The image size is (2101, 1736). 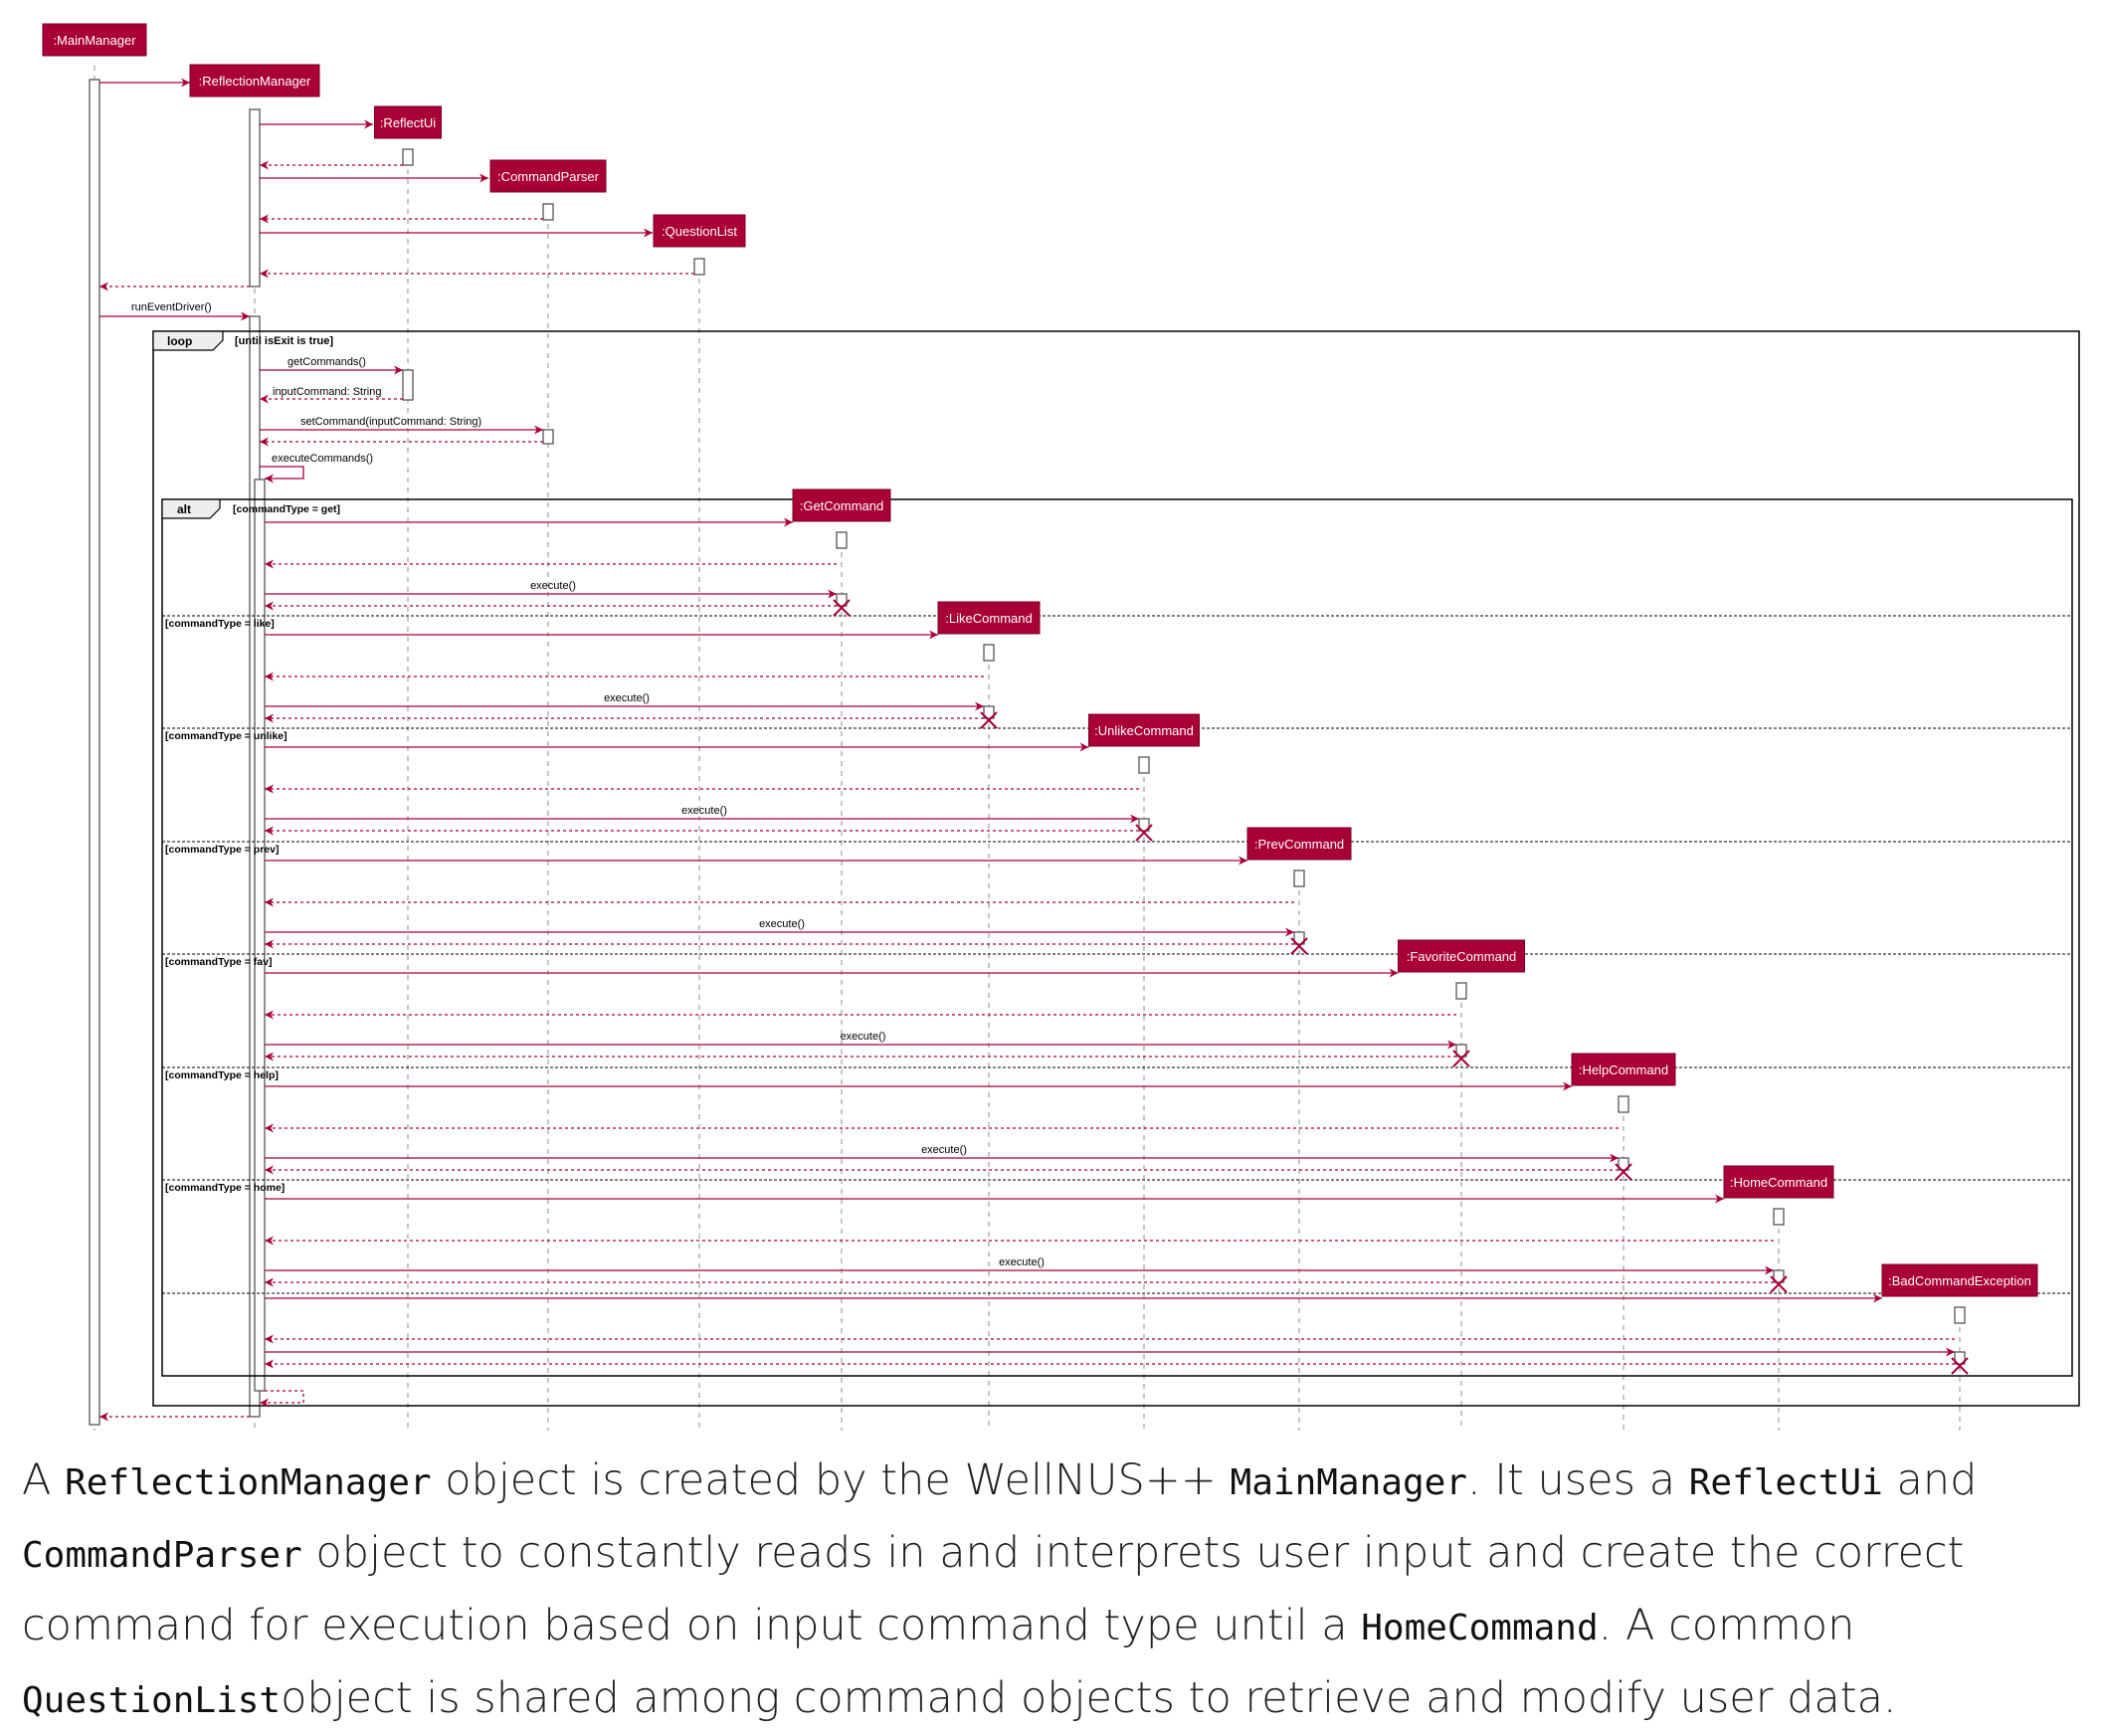 I want to click on participant-cp: :CommandParser, so click(x=548, y=176).